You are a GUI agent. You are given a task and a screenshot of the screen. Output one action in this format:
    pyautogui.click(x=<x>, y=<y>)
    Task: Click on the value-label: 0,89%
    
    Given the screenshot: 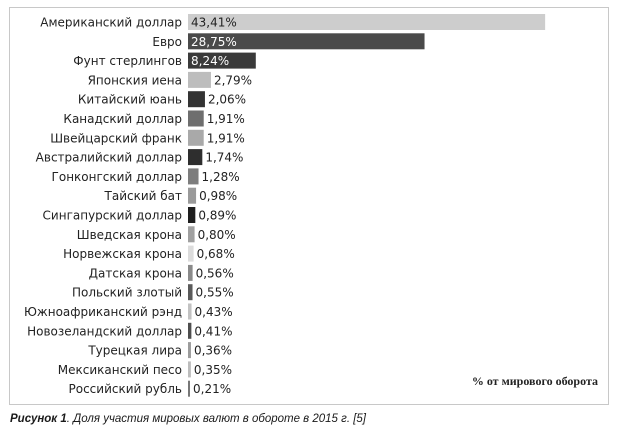 What is the action you would take?
    pyautogui.click(x=217, y=216)
    